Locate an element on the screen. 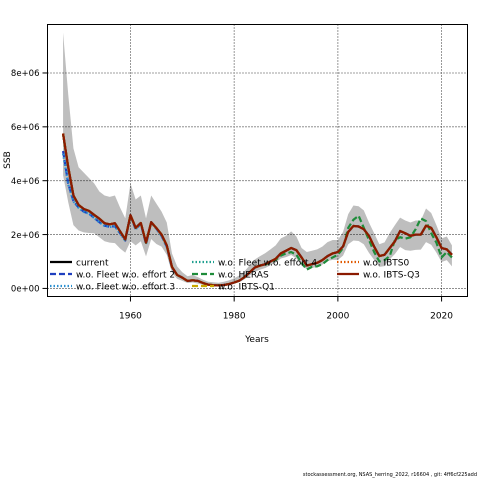 This screenshot has width=480, height=484. y-tick-label: 4e+06 is located at coordinates (25, 182).